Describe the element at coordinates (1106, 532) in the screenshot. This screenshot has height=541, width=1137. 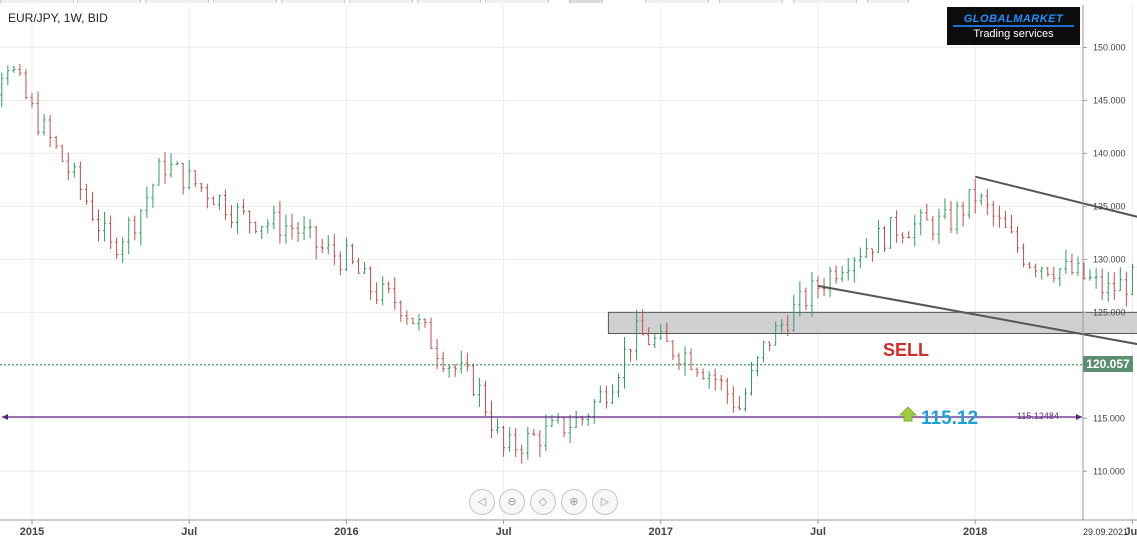
I see `cursor-date-label: 29.09.2021` at that location.